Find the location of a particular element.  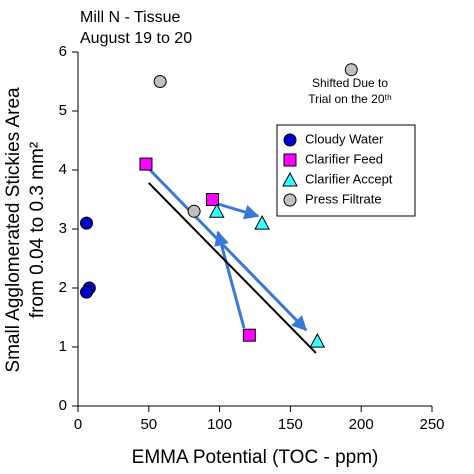

y-tick-label: 0 is located at coordinates (63, 405).